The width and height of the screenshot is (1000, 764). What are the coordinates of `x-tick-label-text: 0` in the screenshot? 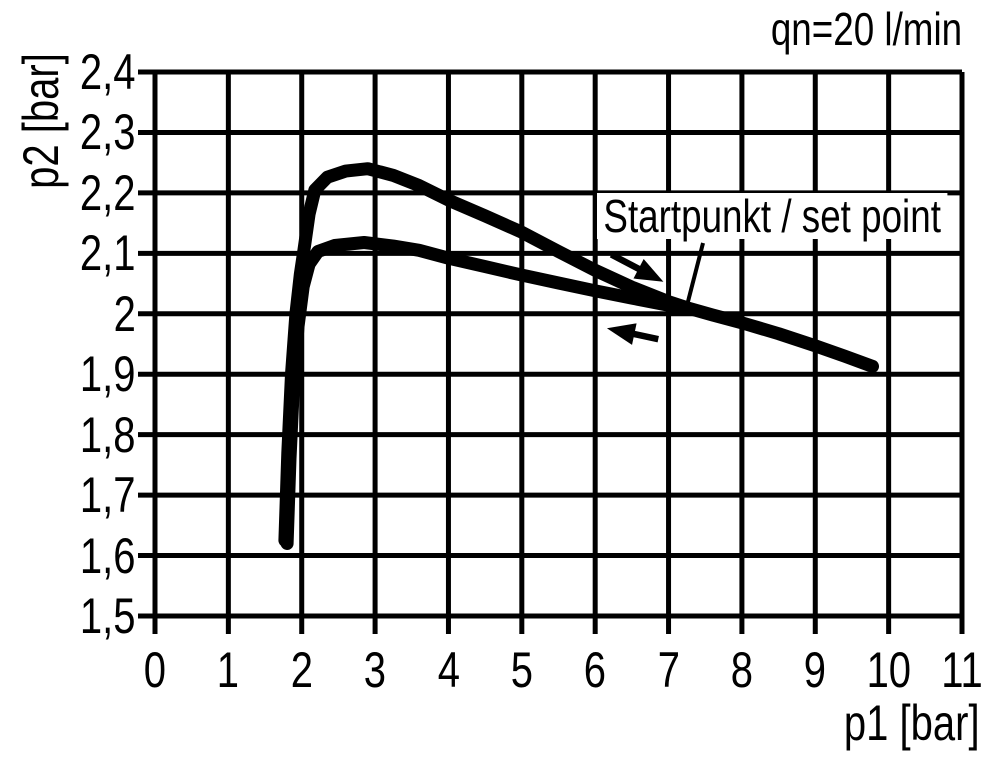 It's located at (155, 670).